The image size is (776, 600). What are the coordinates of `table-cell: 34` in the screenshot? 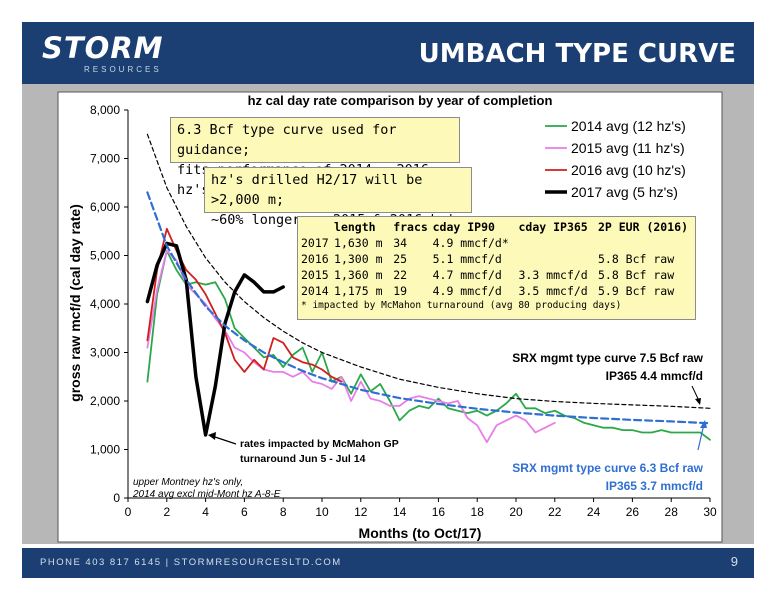 It's located at (400, 243).